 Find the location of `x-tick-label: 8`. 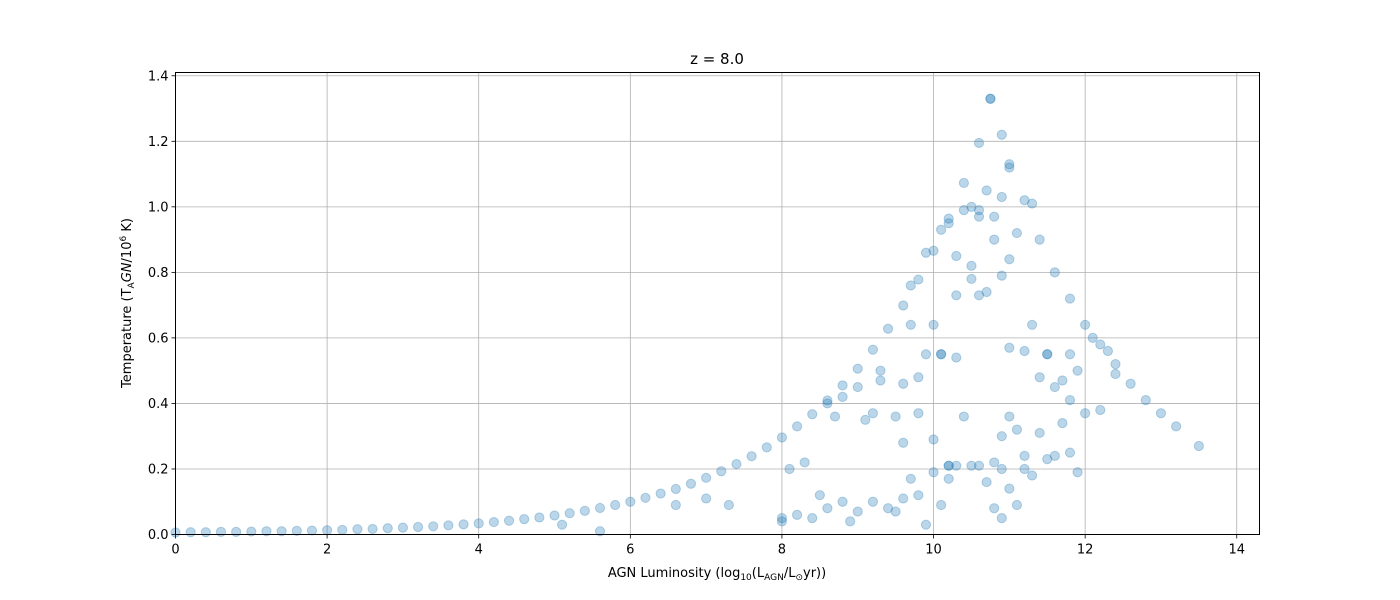

x-tick-label: 8 is located at coordinates (782, 550).